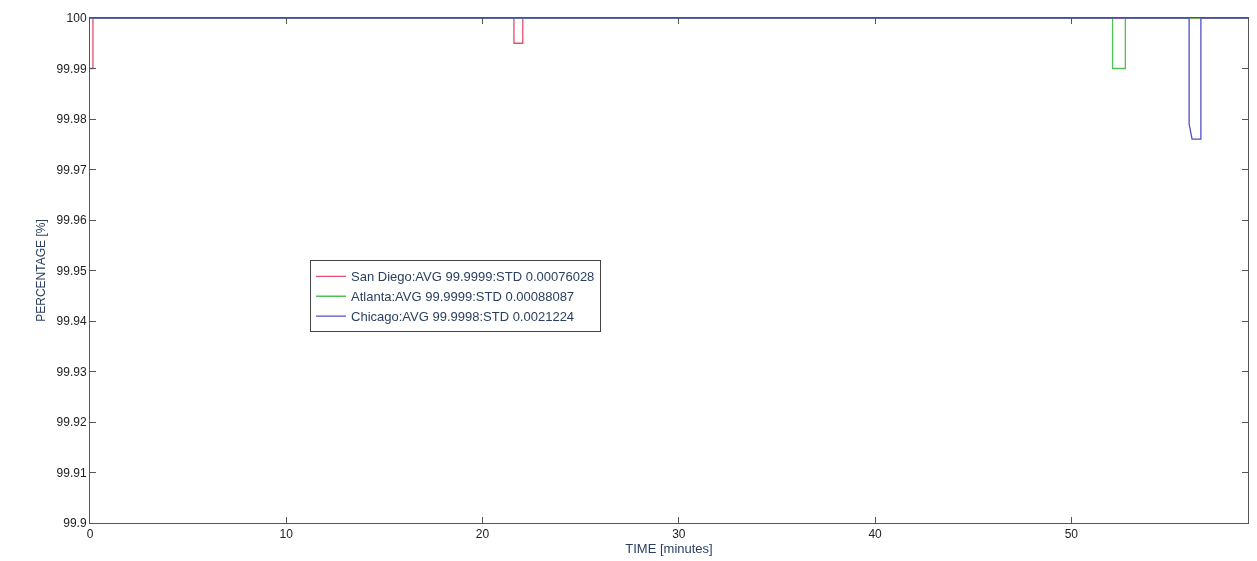 This screenshot has width=1257, height=561. What do you see at coordinates (71, 321) in the screenshot?
I see `y-tick-label: 99.94` at bounding box center [71, 321].